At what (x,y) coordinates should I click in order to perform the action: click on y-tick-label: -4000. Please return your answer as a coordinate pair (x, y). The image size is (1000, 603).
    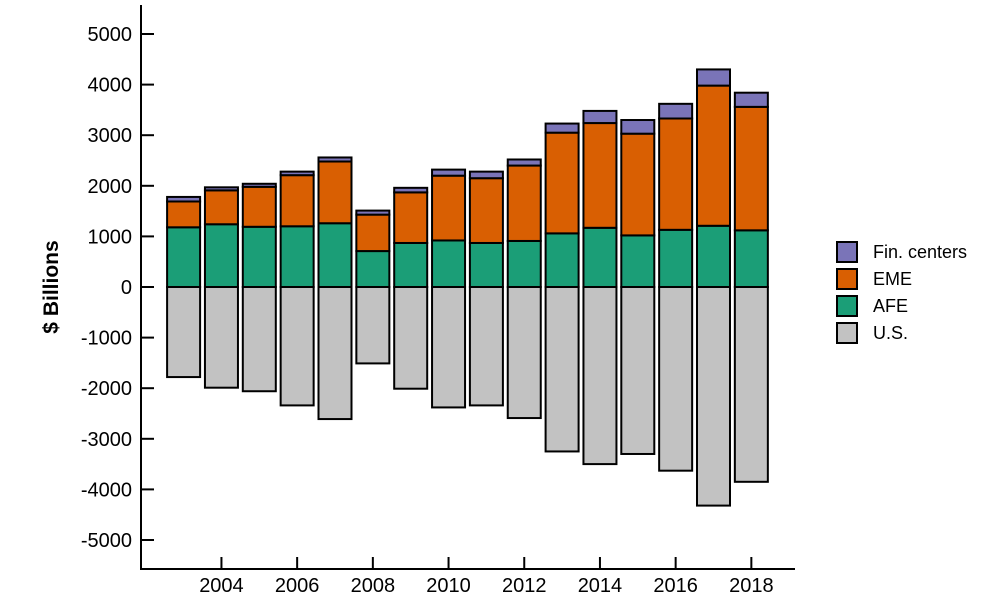
    Looking at the image, I should click on (106, 490).